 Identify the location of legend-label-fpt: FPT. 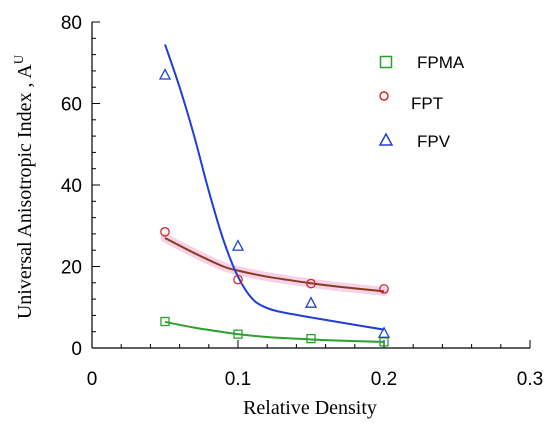
(427, 103).